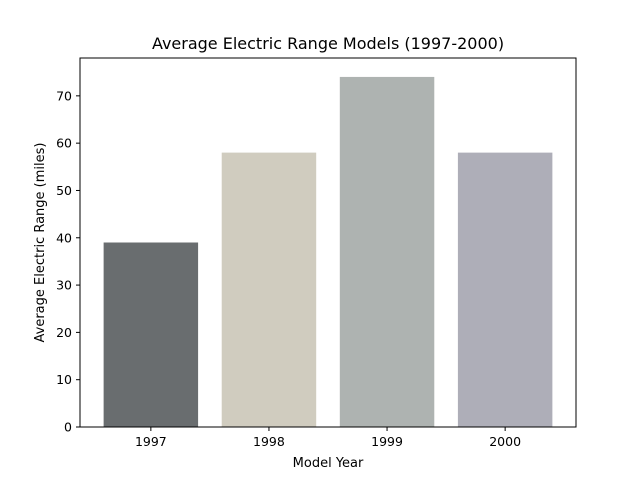 The image size is (640, 480). I want to click on y-tick-label: 30, so click(64, 285).